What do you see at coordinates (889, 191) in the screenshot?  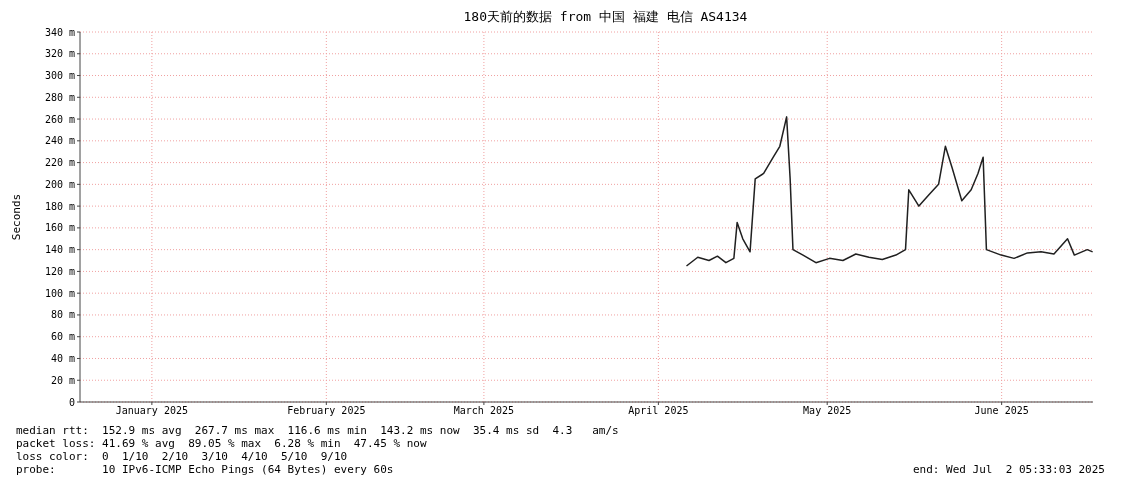 I see `line-series` at bounding box center [889, 191].